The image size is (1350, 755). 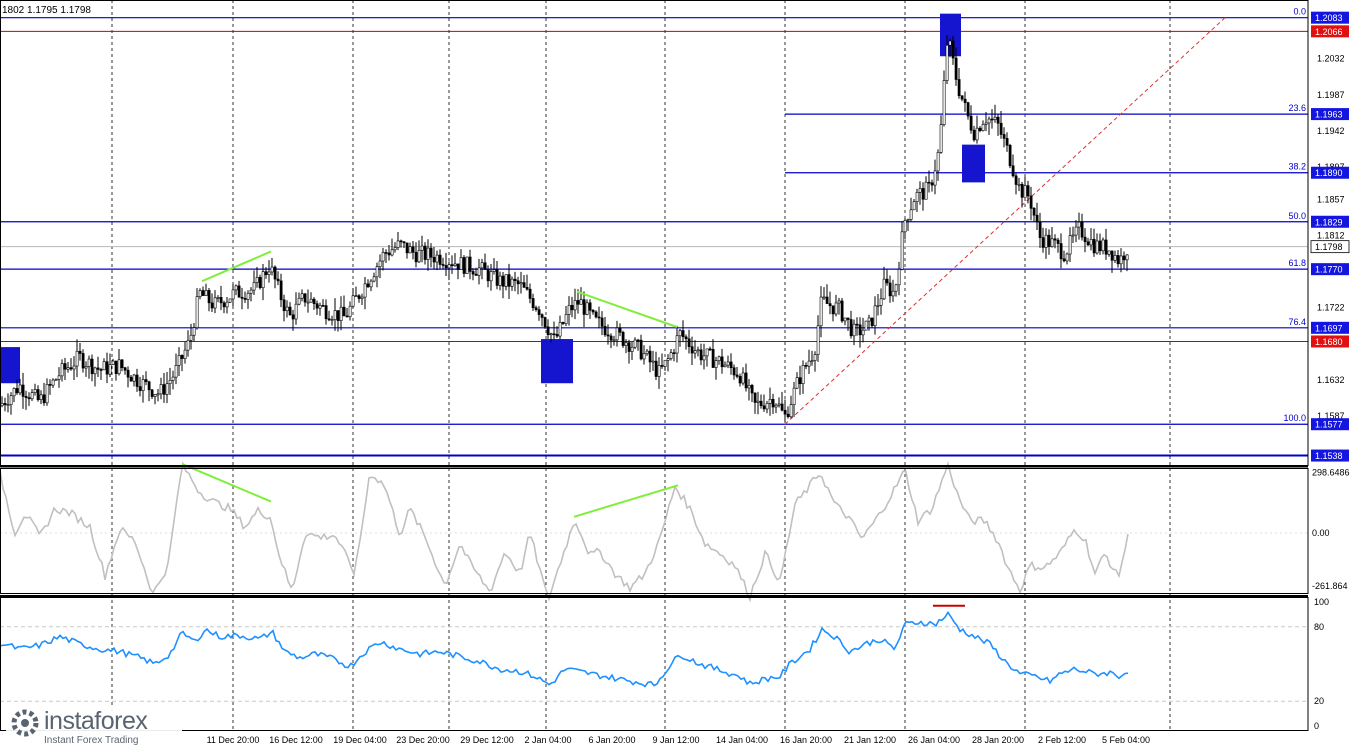 What do you see at coordinates (423, 740) in the screenshot?
I see `time-axis-label: 23 Dec 20:00` at bounding box center [423, 740].